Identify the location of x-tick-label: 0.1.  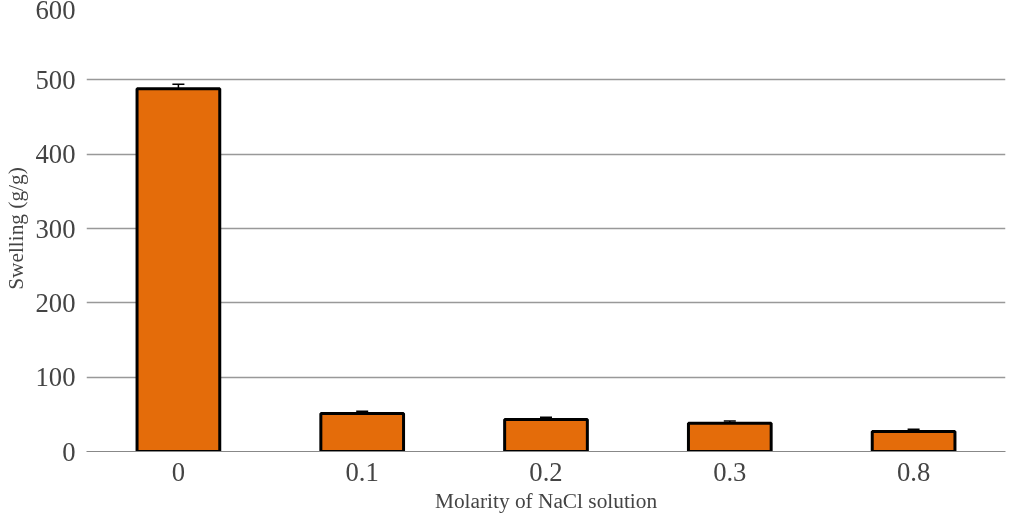
(362, 471).